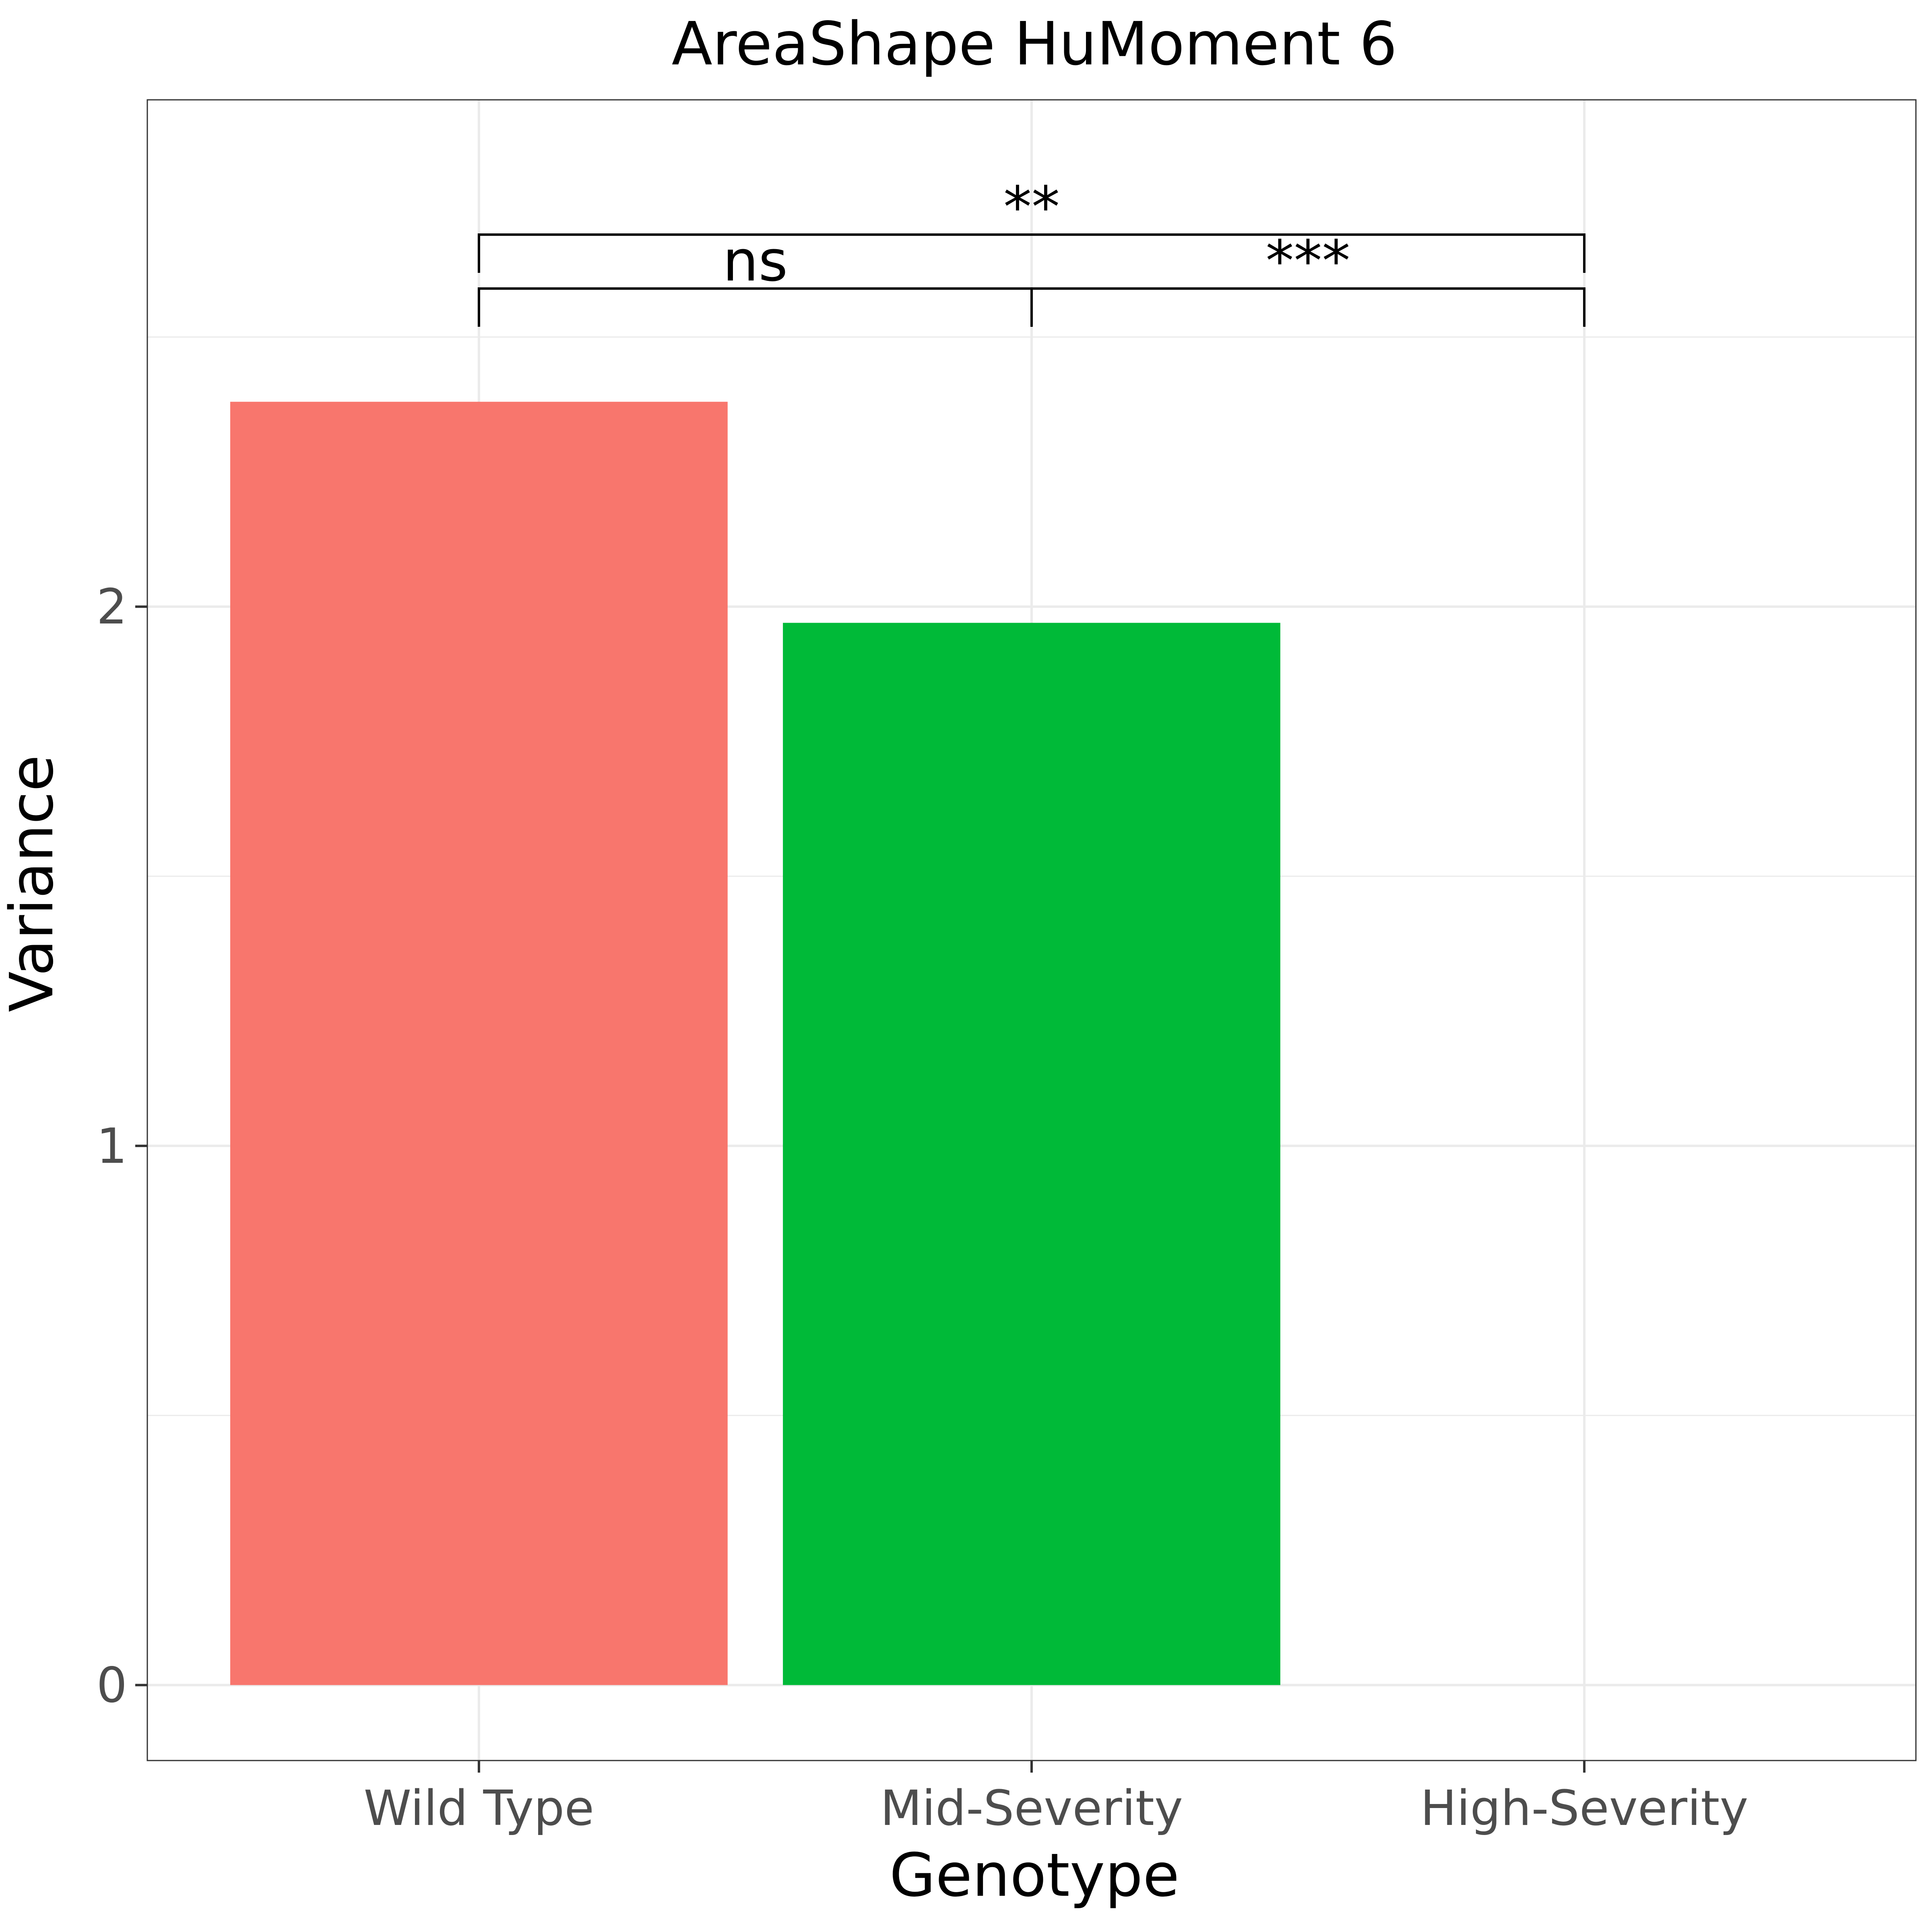  What do you see at coordinates (479, 1809) in the screenshot?
I see `x-tick-label: Wild Type` at bounding box center [479, 1809].